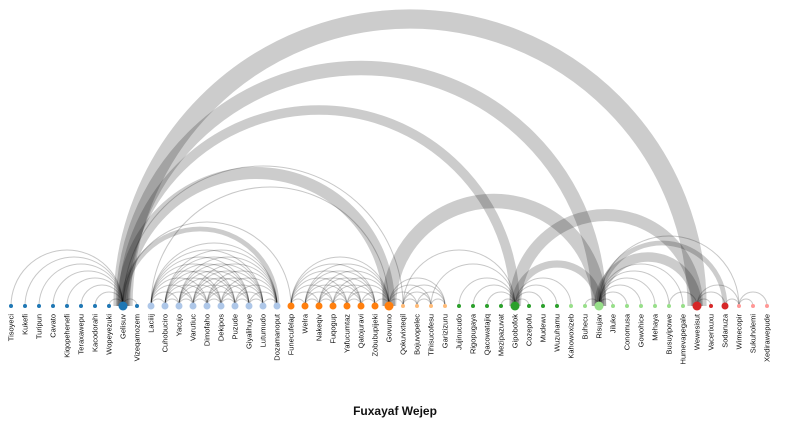 The image size is (786, 425). I want to click on node-label: Rigopugaya, so click(473, 333).